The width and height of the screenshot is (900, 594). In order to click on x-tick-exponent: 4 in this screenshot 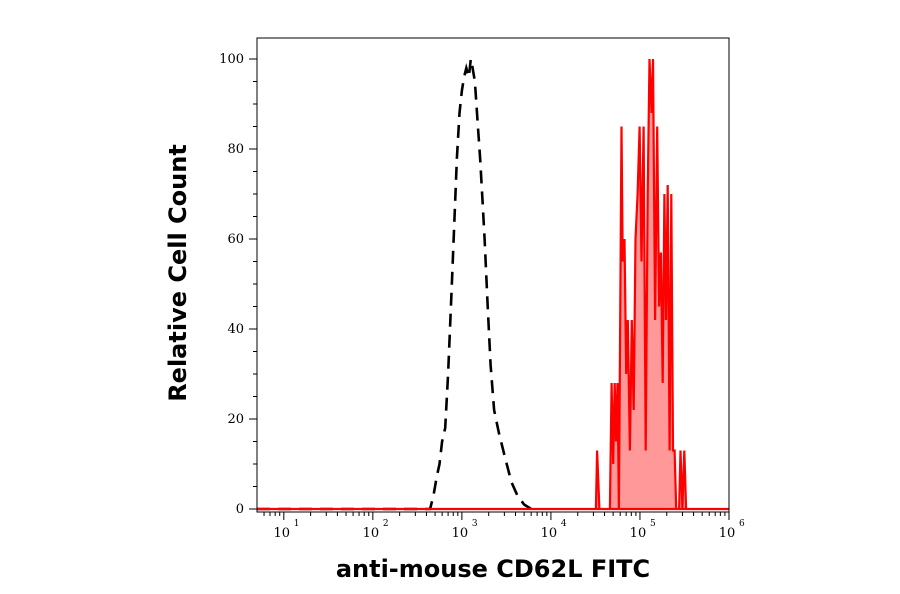, I will do `click(564, 524)`.